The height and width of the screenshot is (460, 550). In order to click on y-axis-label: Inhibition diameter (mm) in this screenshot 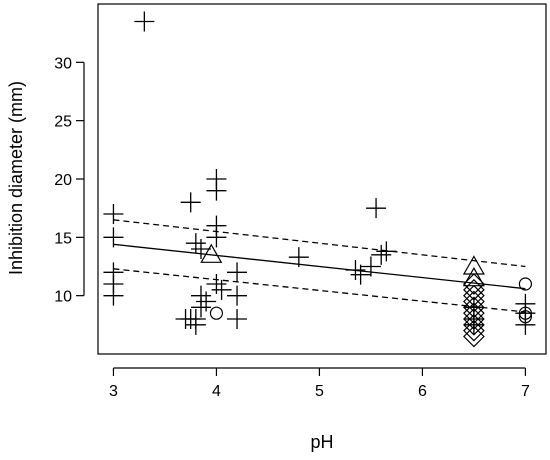, I will do `click(16, 178)`.